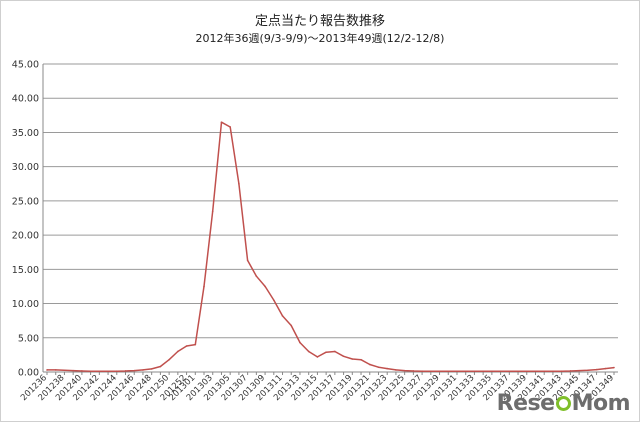 This screenshot has height=422, width=640. Describe the element at coordinates (320, 38) in the screenshot. I see `chart-subtitle: 2012年36週(9/3-9/9)～2013年49週(12/2-12/8)` at that location.